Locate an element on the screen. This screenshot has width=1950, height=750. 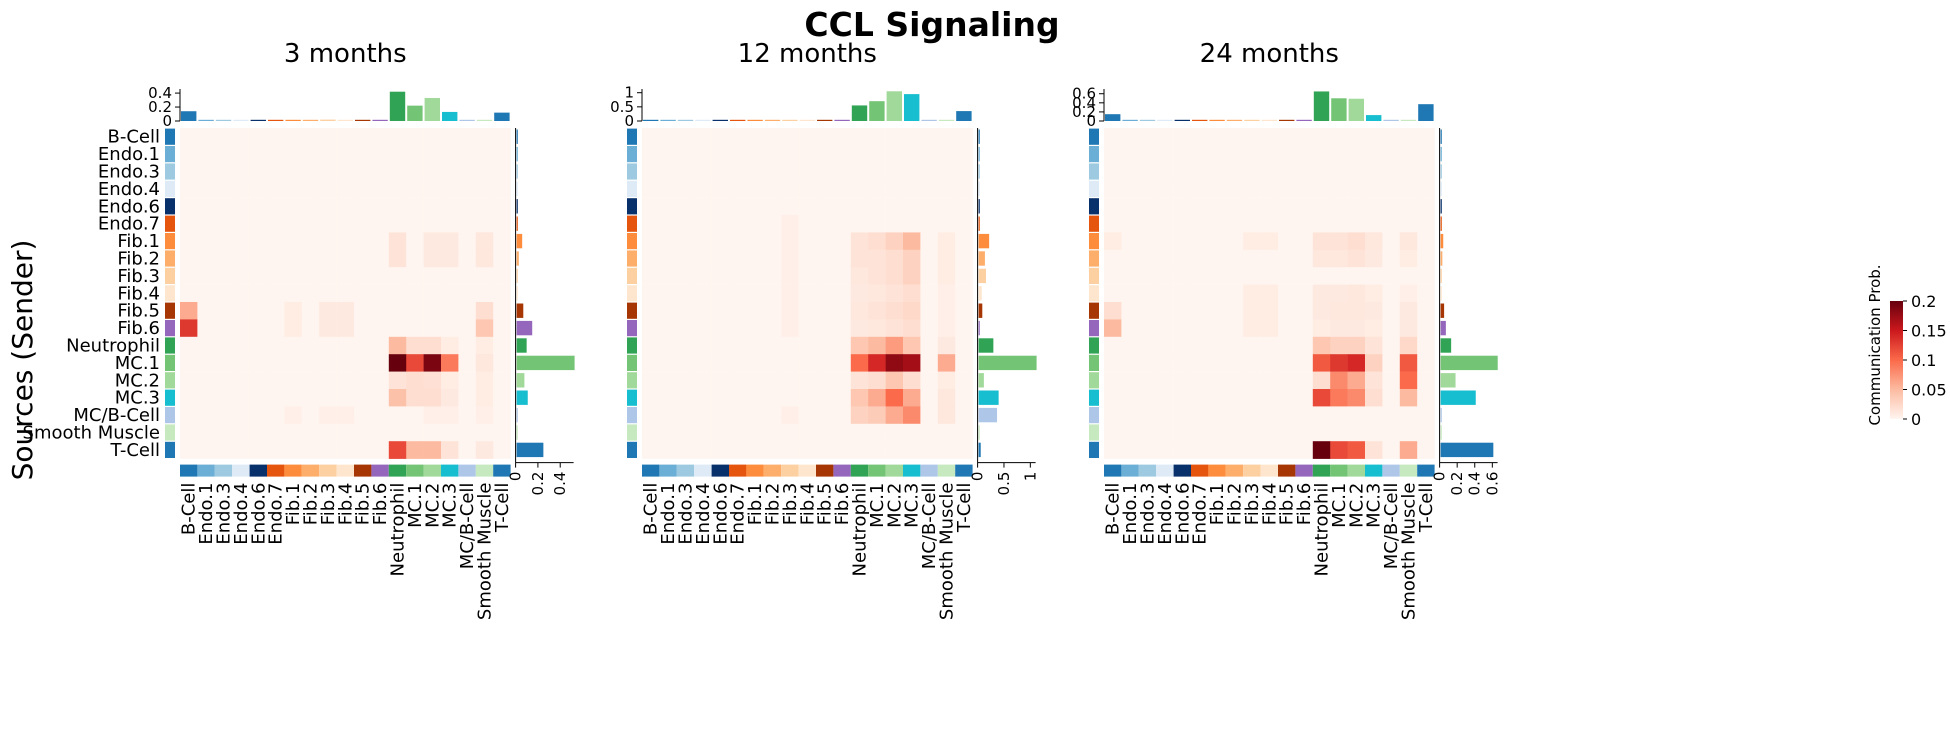
row-label: Endo.1 is located at coordinates (129, 154).